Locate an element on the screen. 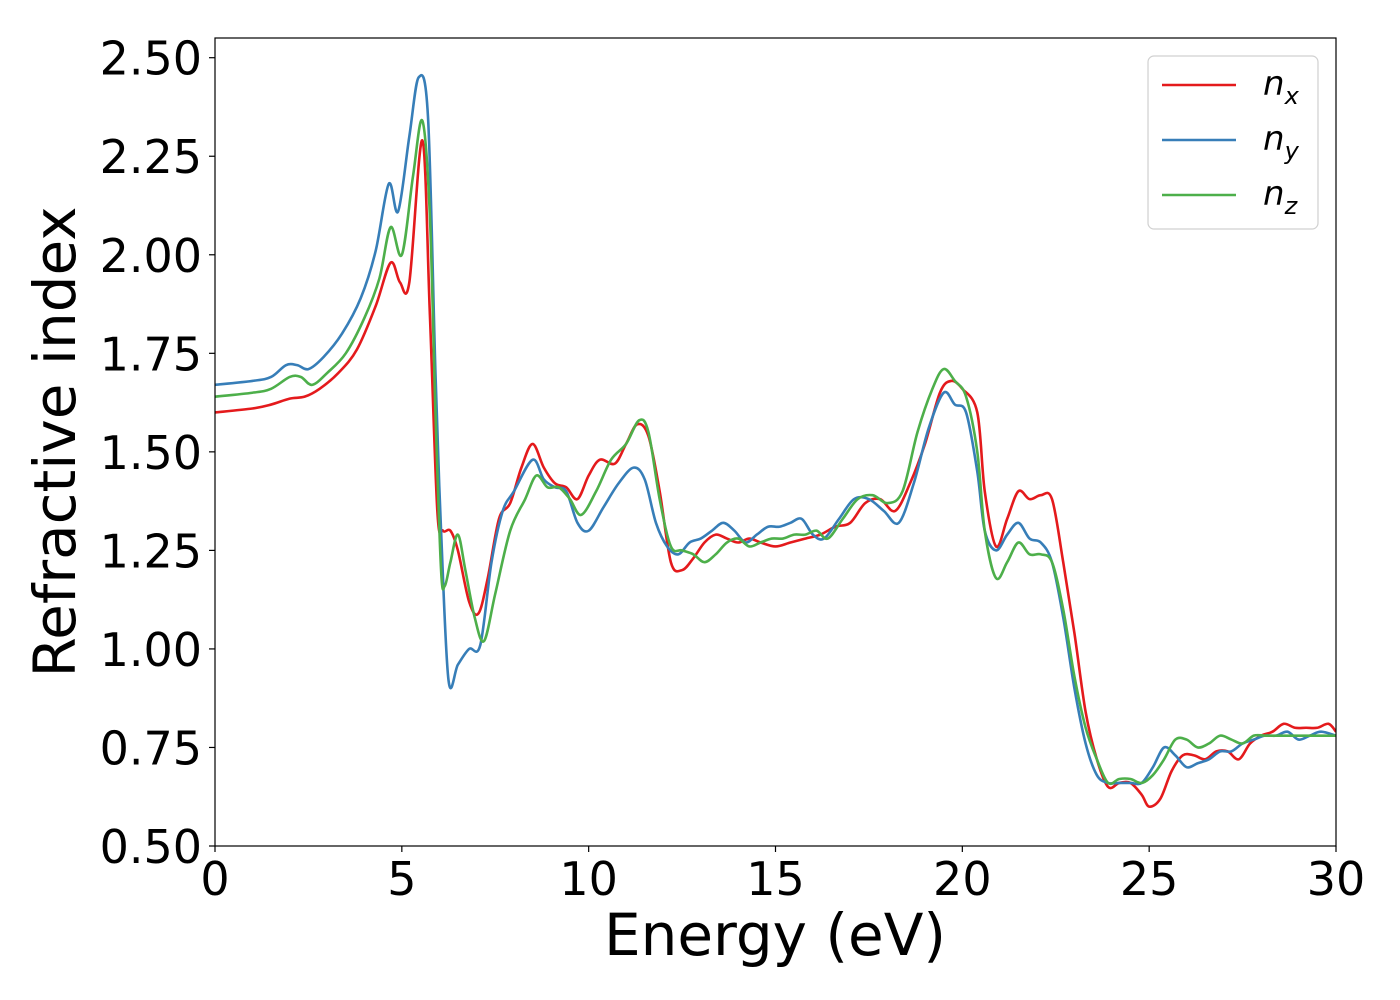 The image size is (1400, 1000). legend-label-x: nx is located at coordinates (1281, 87).